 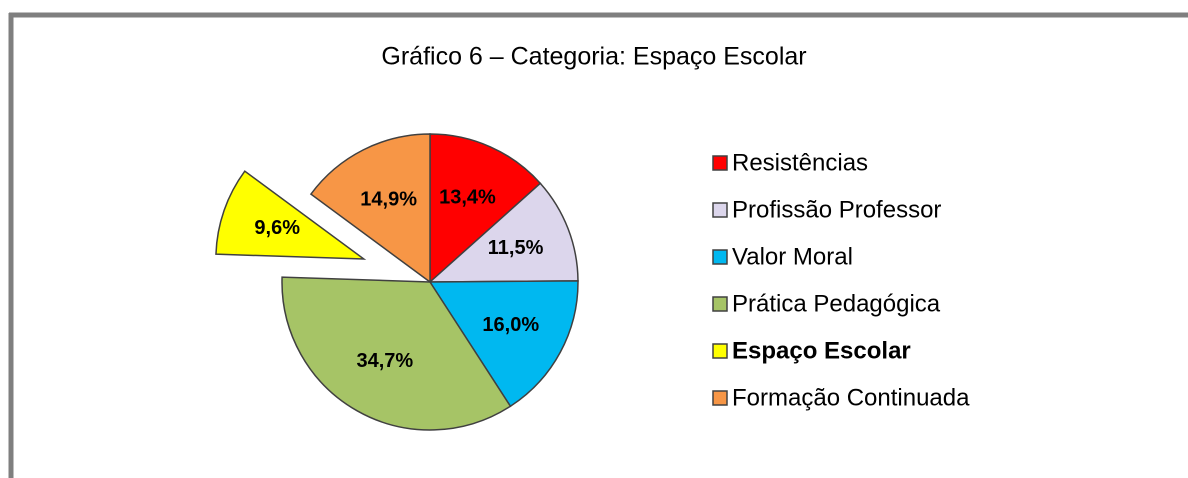 I want to click on data-label: 16,0%, so click(x=510, y=325).